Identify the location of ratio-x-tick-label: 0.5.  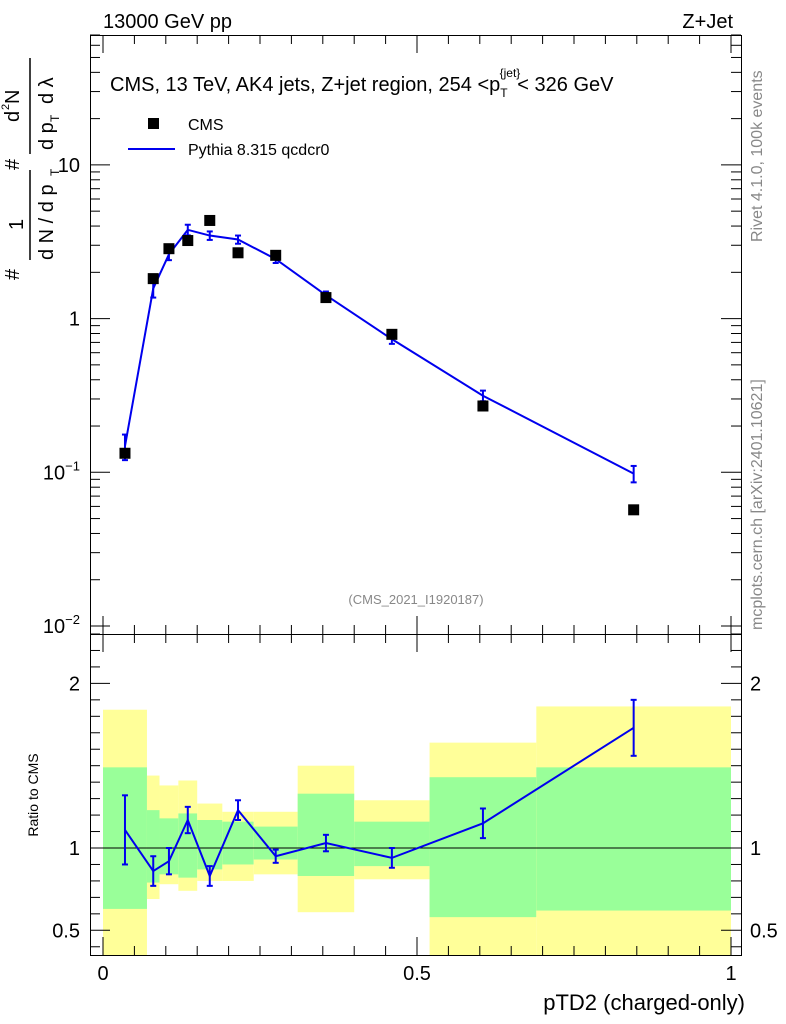
(417, 974).